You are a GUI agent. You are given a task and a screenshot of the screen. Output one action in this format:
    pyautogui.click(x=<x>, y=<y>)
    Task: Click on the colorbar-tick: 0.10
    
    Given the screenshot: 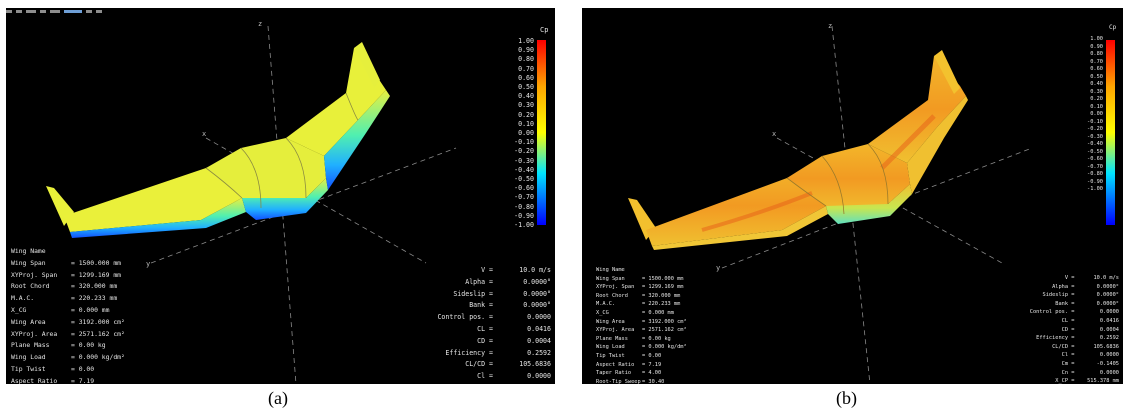 What is the action you would take?
    pyautogui.click(x=1096, y=106)
    